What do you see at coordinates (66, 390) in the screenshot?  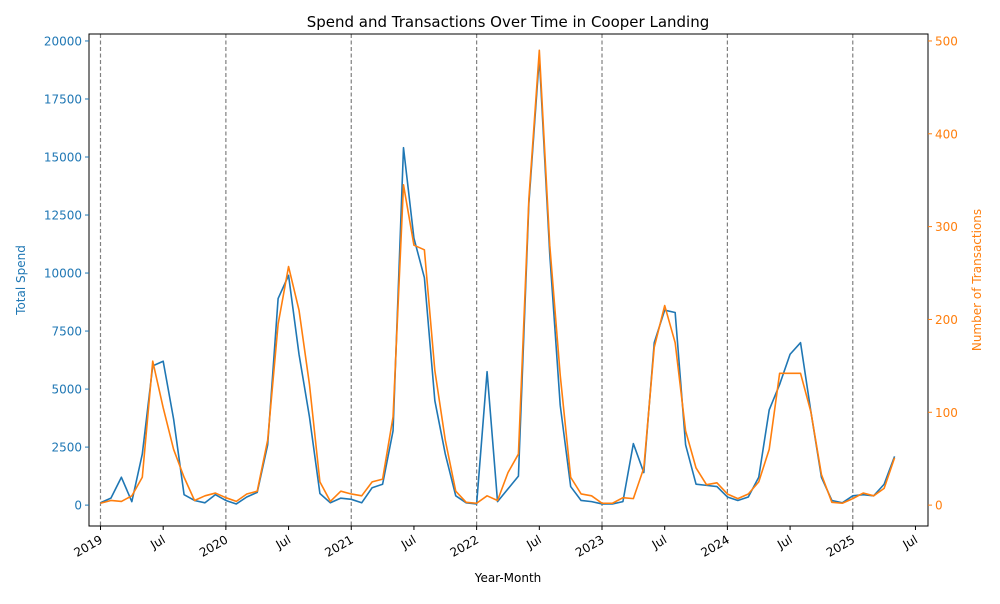 I see `left-tick-label: 5000` at bounding box center [66, 390].